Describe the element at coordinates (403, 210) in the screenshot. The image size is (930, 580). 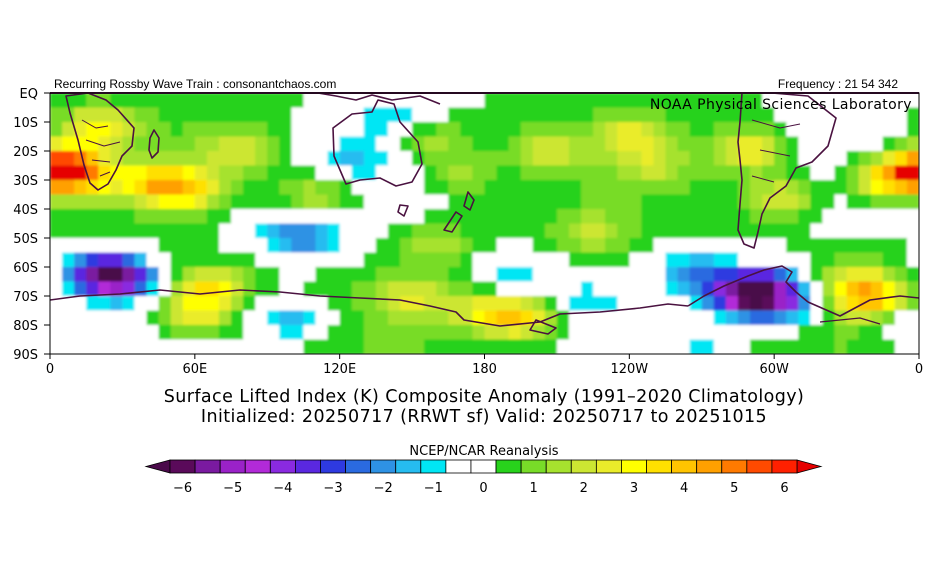
I see `tasmania-coastline` at that location.